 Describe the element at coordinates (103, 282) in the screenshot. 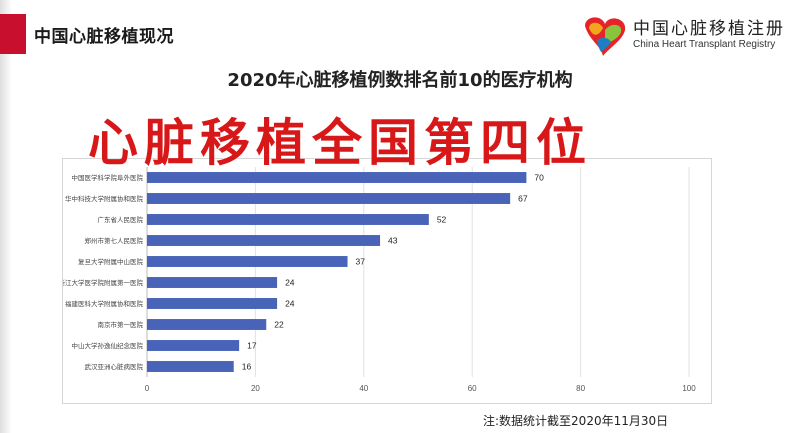

I see `category-label: 浙江大学医学院附属第一医院` at that location.